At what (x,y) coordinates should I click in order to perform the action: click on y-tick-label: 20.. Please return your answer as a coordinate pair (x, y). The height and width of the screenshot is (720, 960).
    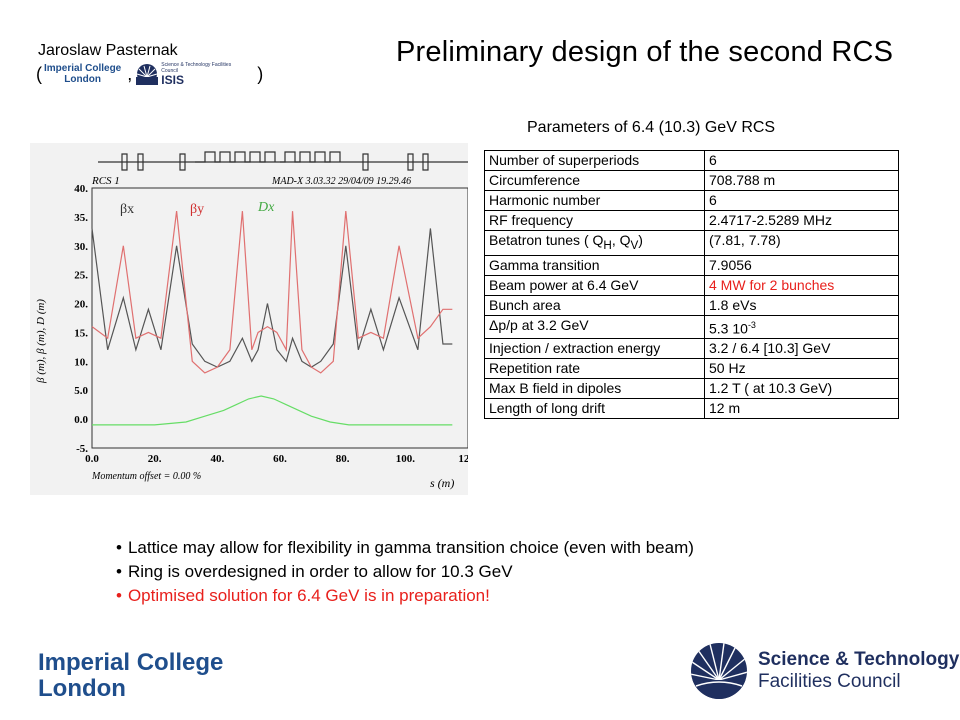
    Looking at the image, I should click on (81, 305).